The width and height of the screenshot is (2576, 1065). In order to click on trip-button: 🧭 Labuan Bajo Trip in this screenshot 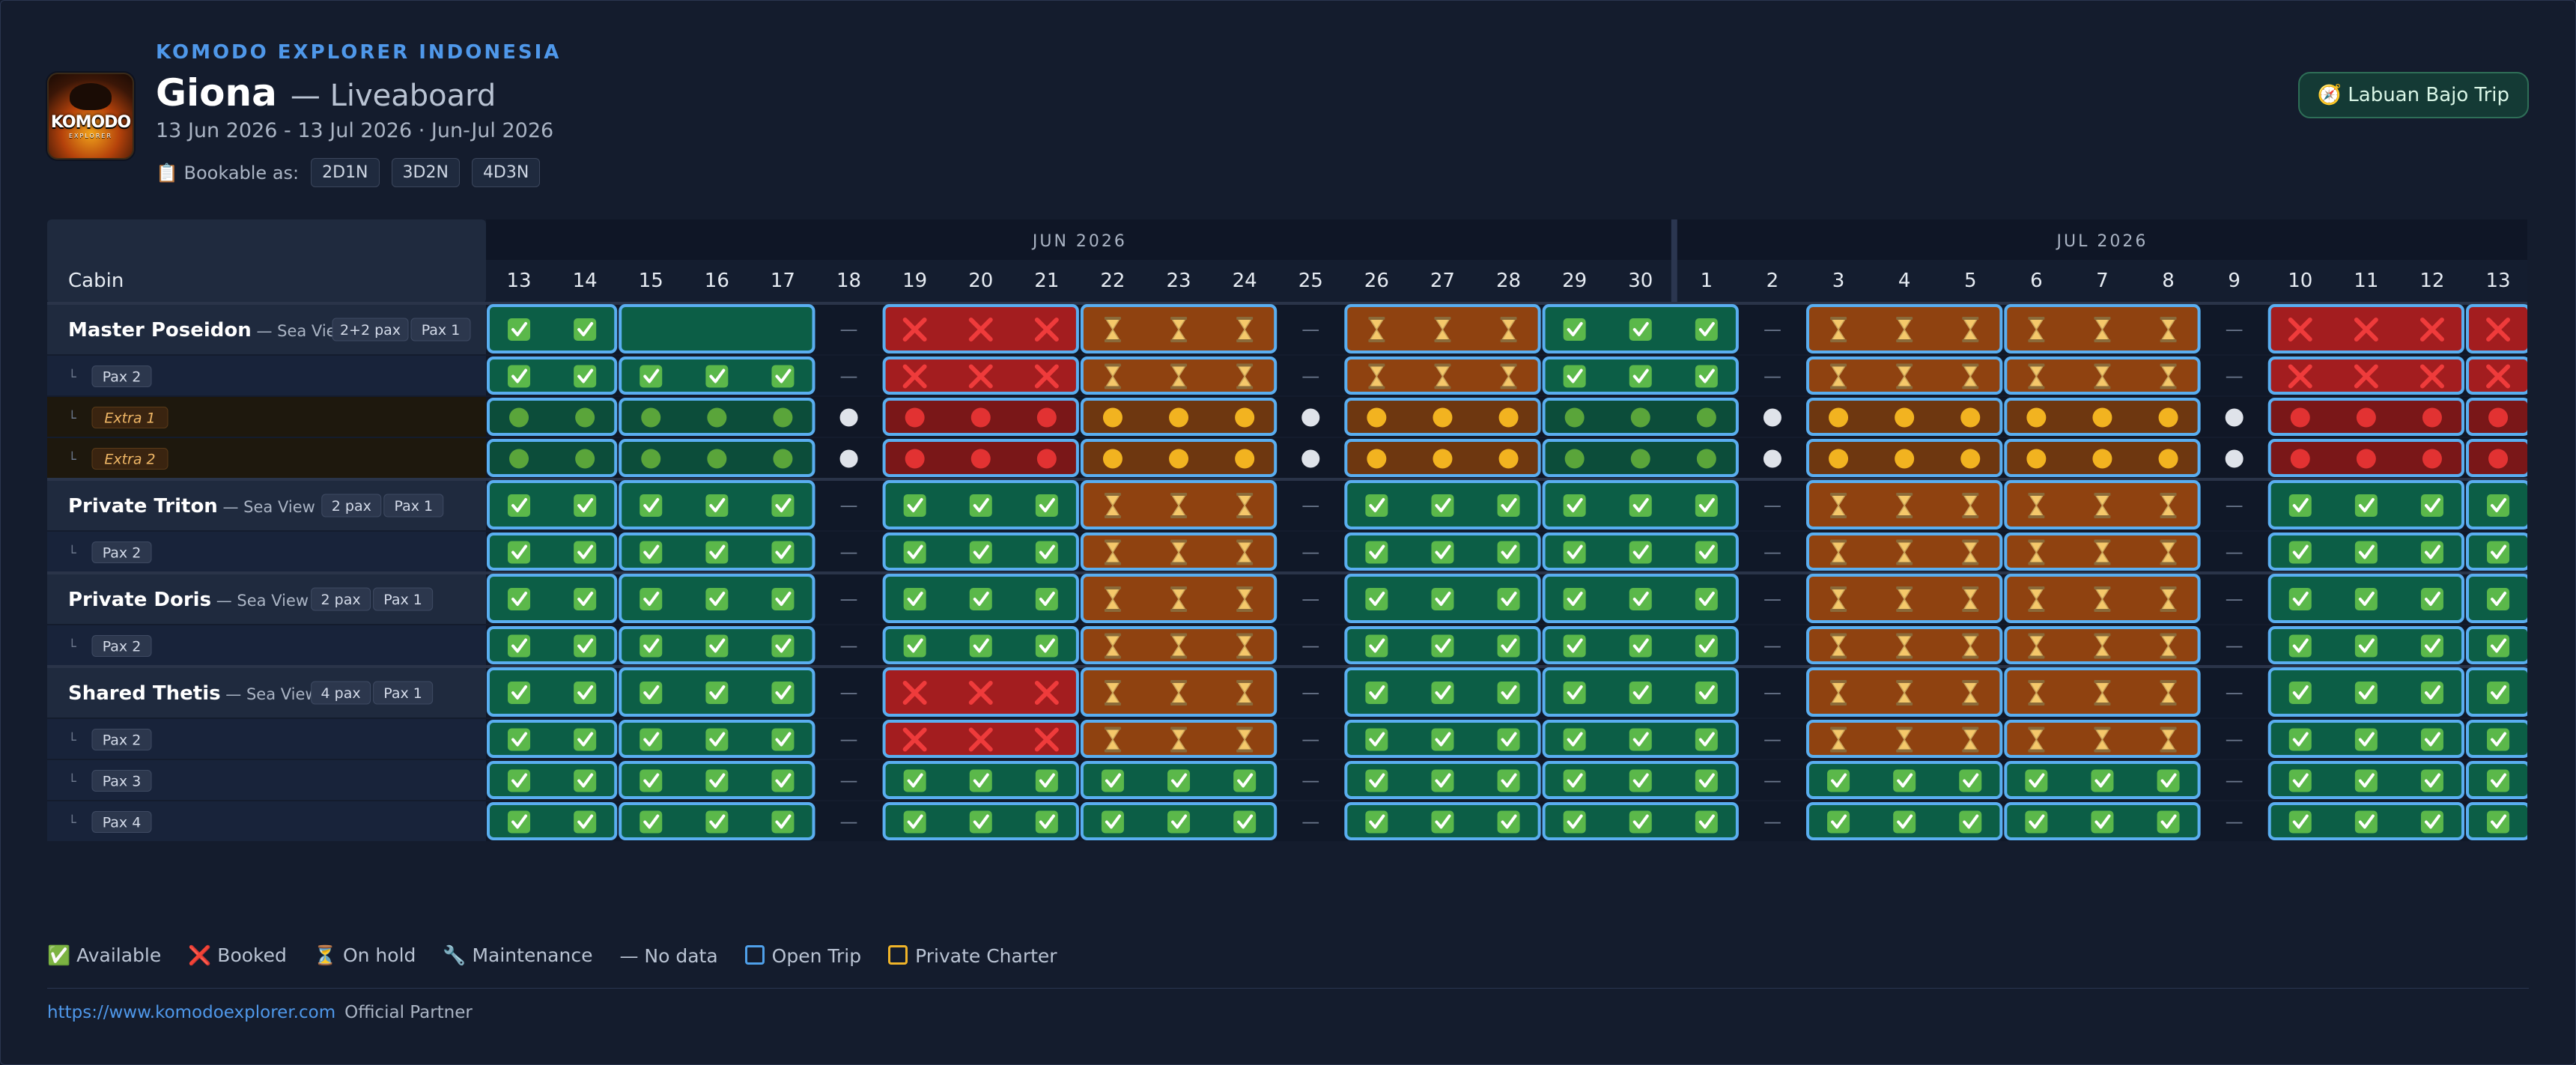, I will do `click(2413, 95)`.